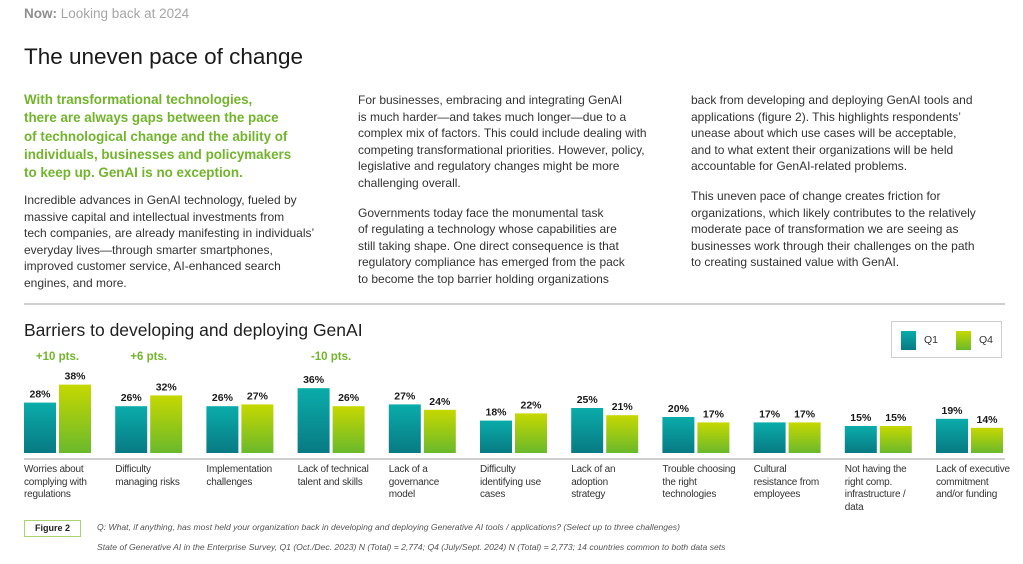 The height and width of the screenshot is (564, 1023). I want to click on value-label-q4-0: 38%, so click(75, 377).